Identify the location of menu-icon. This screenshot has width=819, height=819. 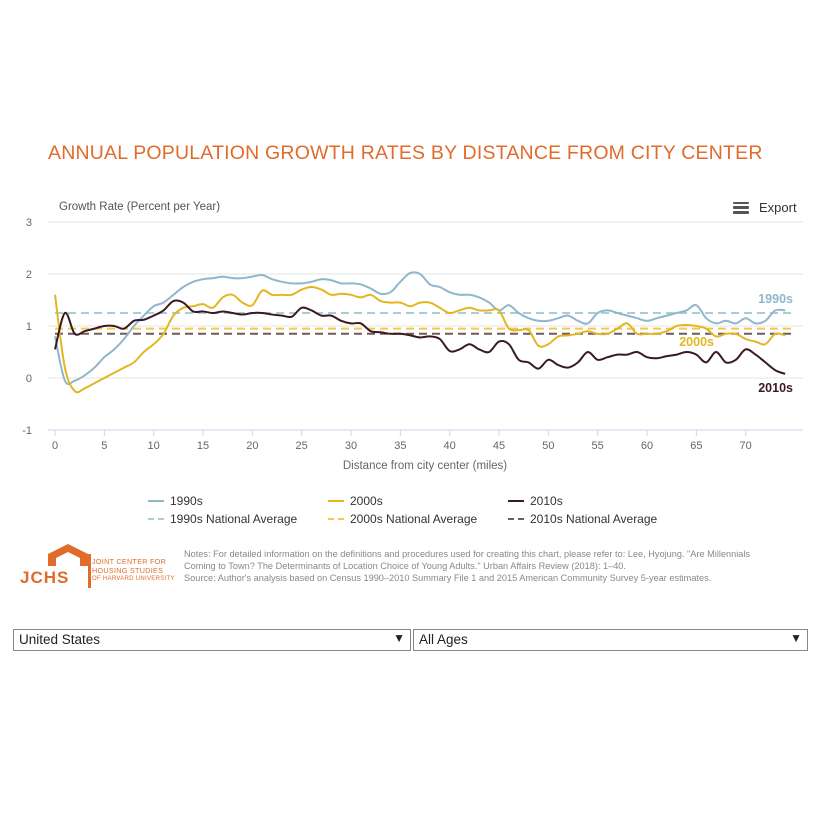
(741, 207).